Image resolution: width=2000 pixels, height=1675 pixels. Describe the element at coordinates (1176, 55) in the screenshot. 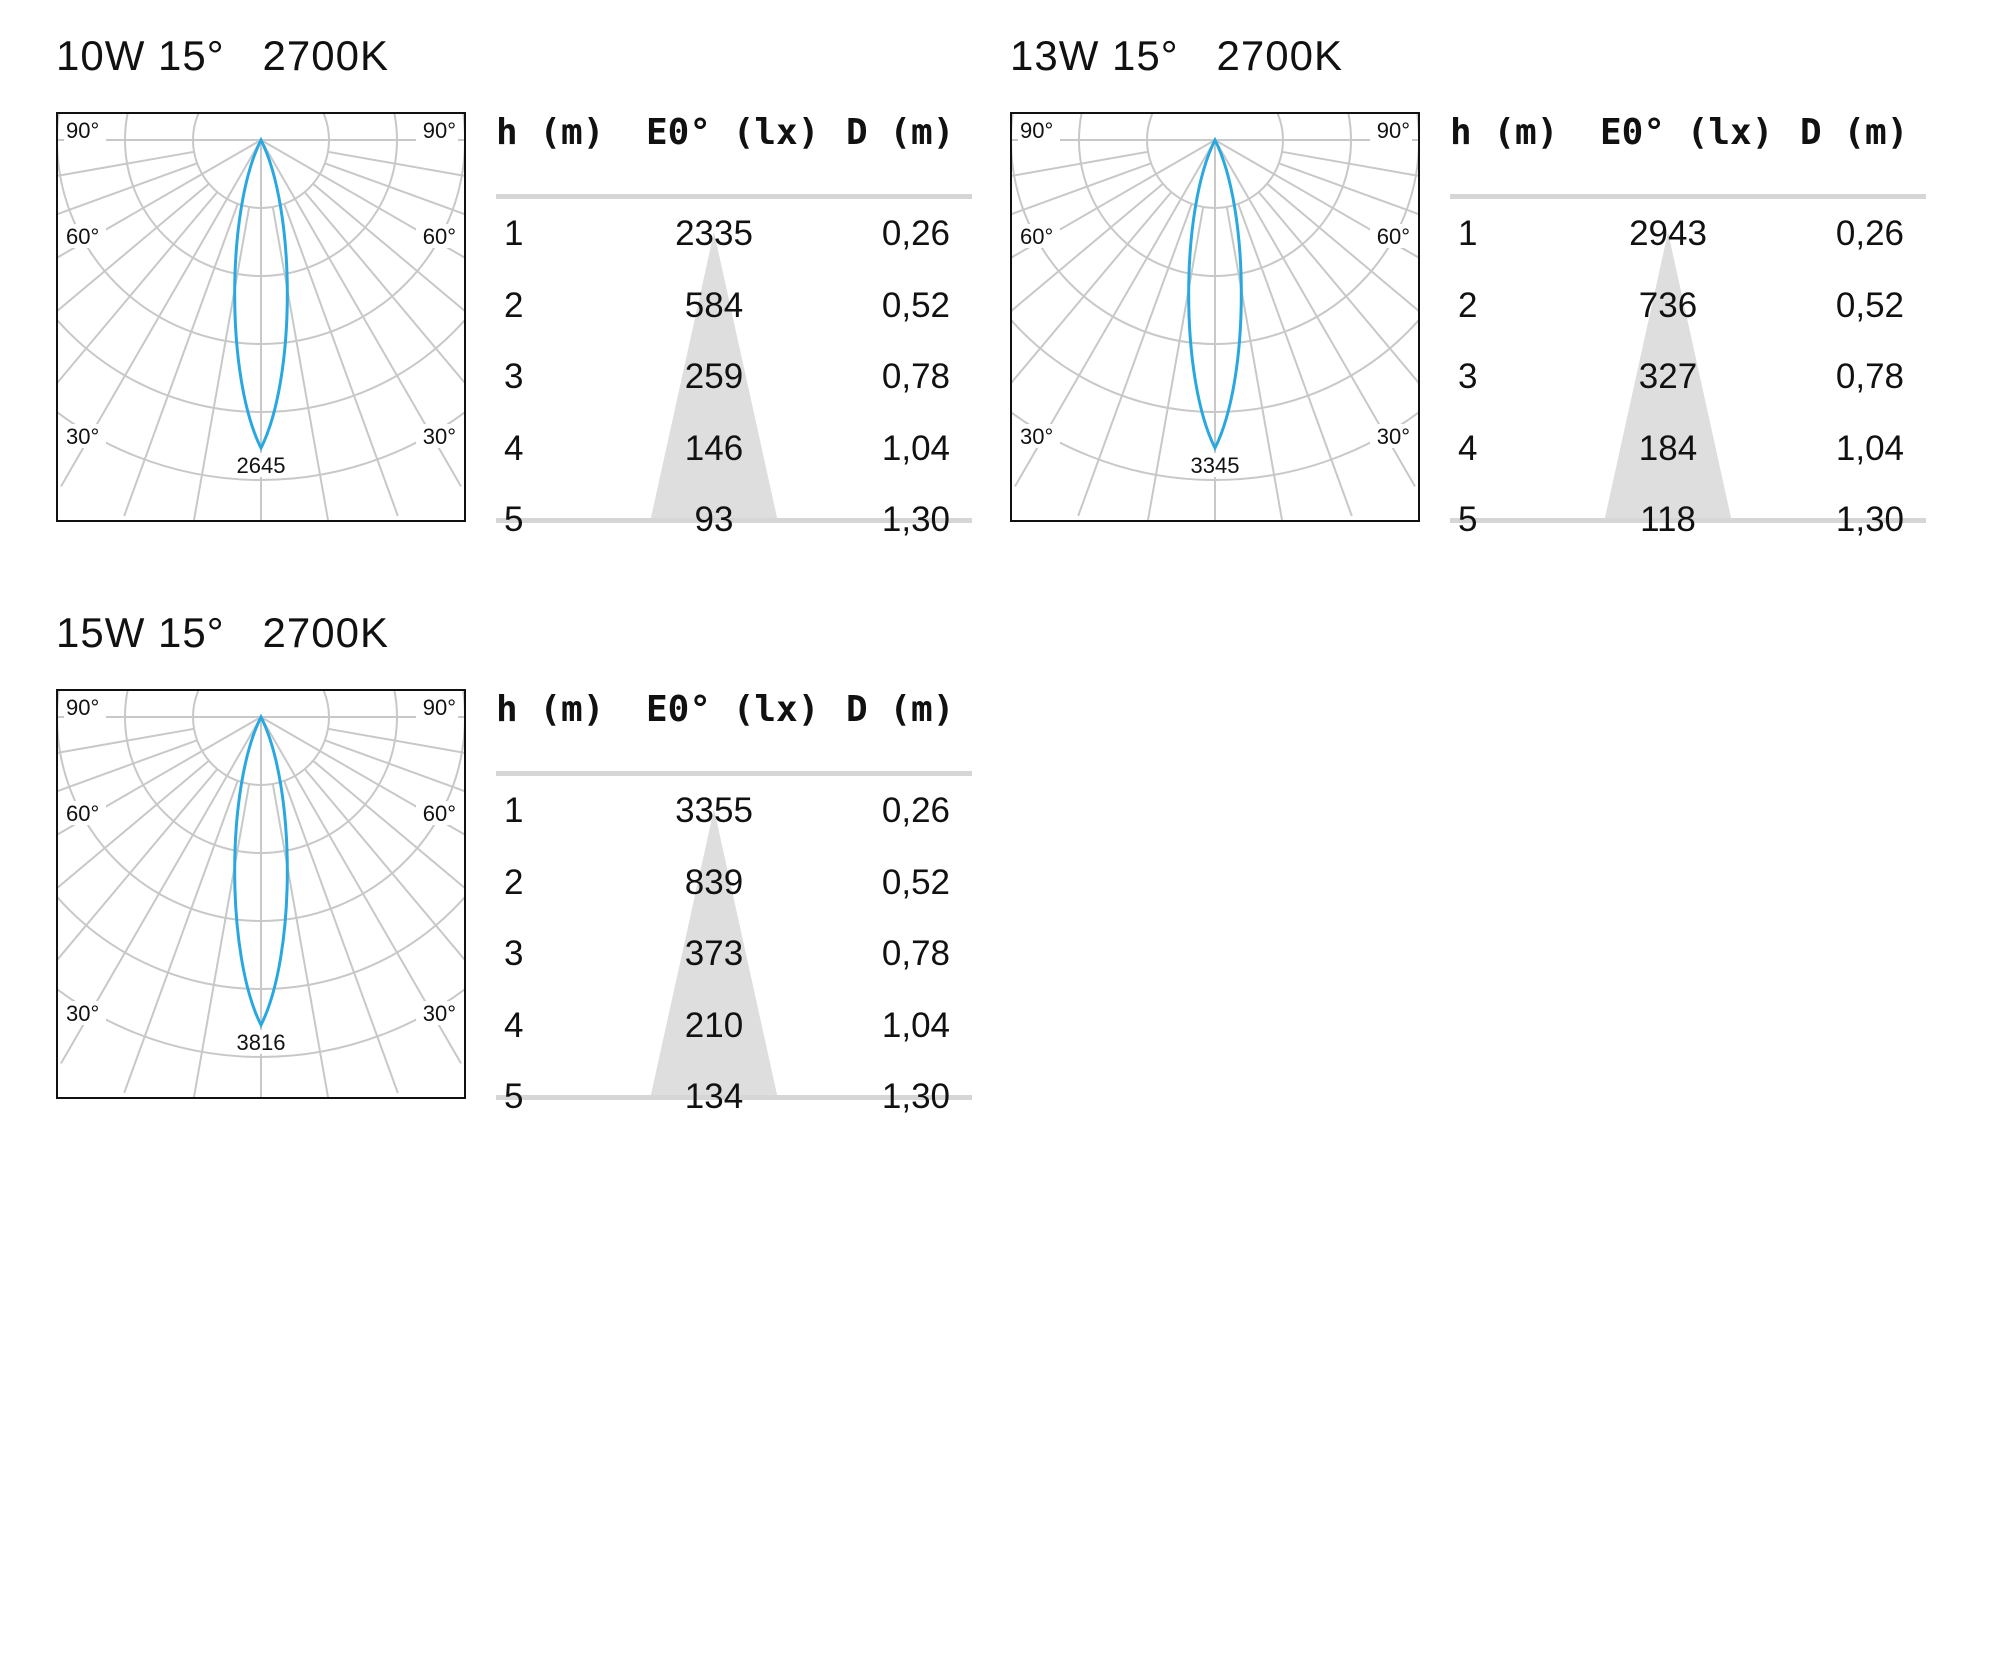

I see `panel-title: 13W 15° 2700K` at that location.